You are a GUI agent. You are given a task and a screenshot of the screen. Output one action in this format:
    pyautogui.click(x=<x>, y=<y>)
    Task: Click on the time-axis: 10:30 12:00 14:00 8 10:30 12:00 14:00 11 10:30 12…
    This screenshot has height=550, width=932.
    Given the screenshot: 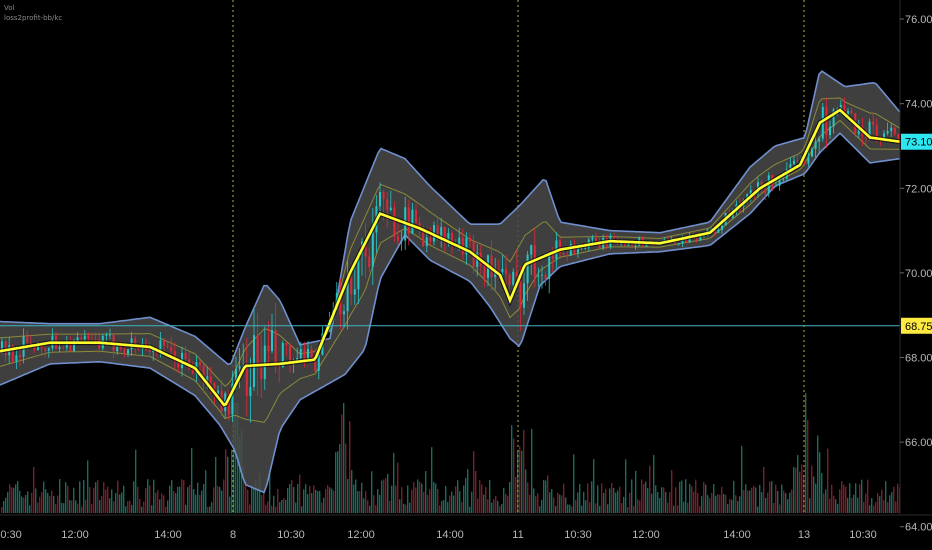 What is the action you would take?
    pyautogui.click(x=466, y=527)
    